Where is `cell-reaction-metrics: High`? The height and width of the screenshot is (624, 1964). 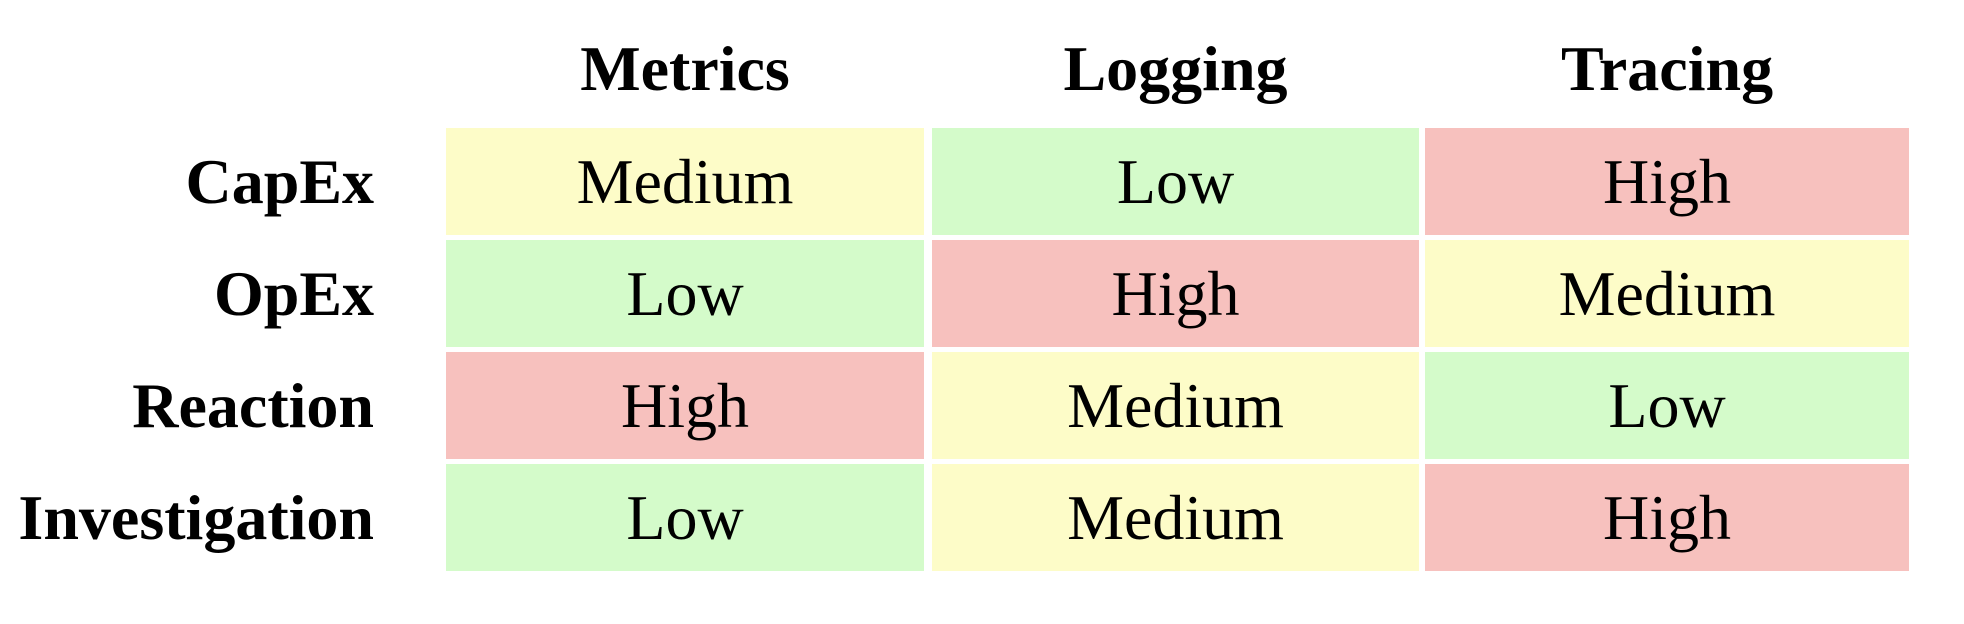 cell-reaction-metrics: High is located at coordinates (685, 405).